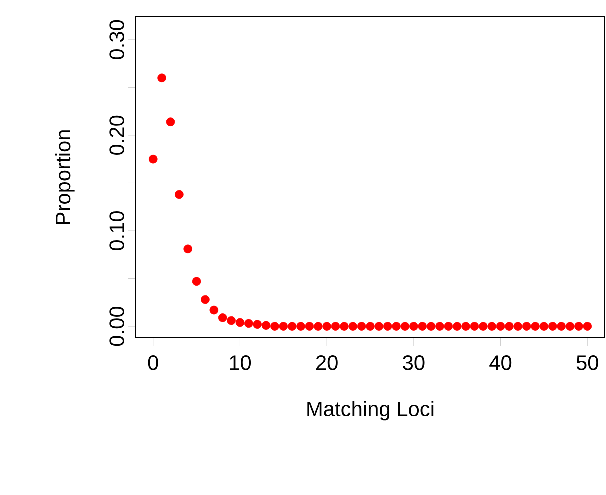 The image size is (606, 495). I want to click on y-tick-label: 0.10, so click(117, 231).